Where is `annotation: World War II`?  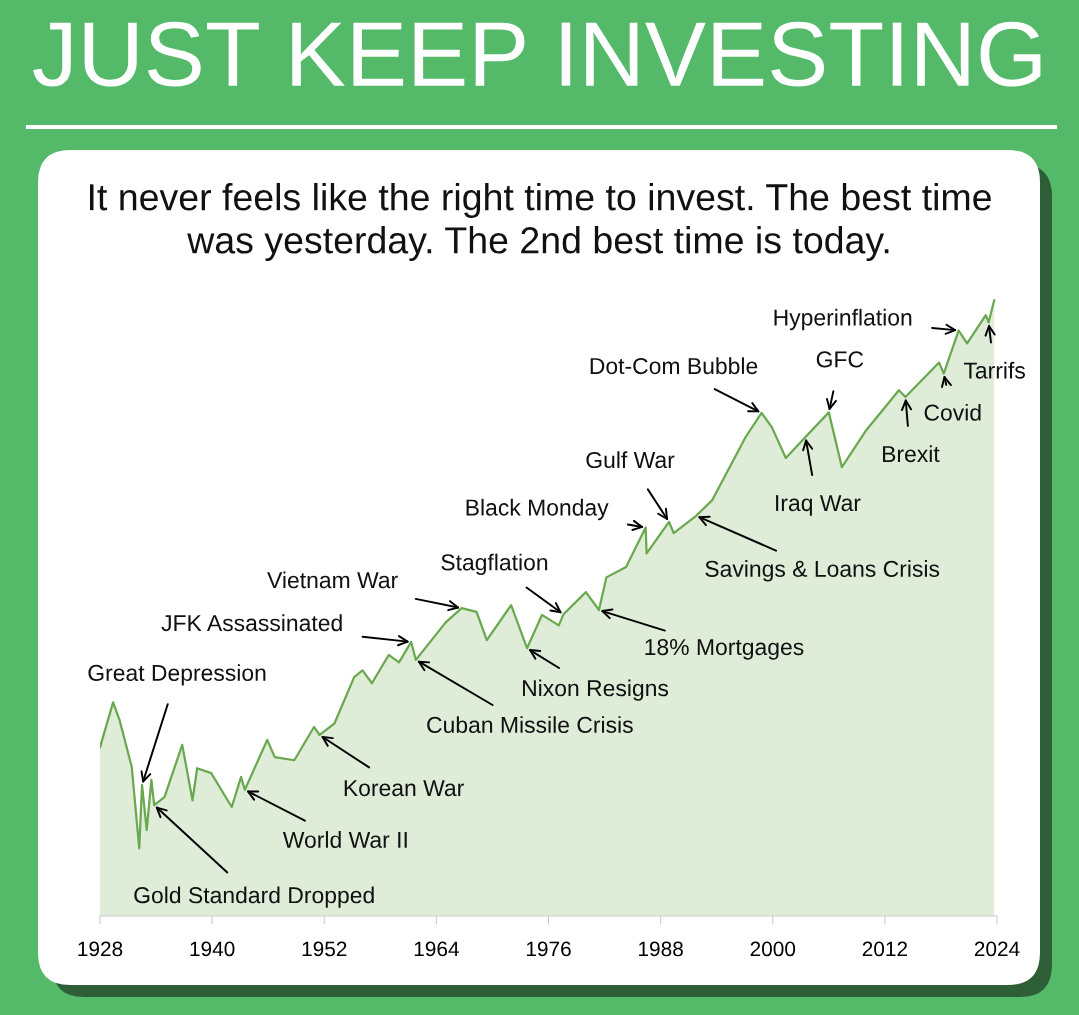
annotation: World War II is located at coordinates (344, 839).